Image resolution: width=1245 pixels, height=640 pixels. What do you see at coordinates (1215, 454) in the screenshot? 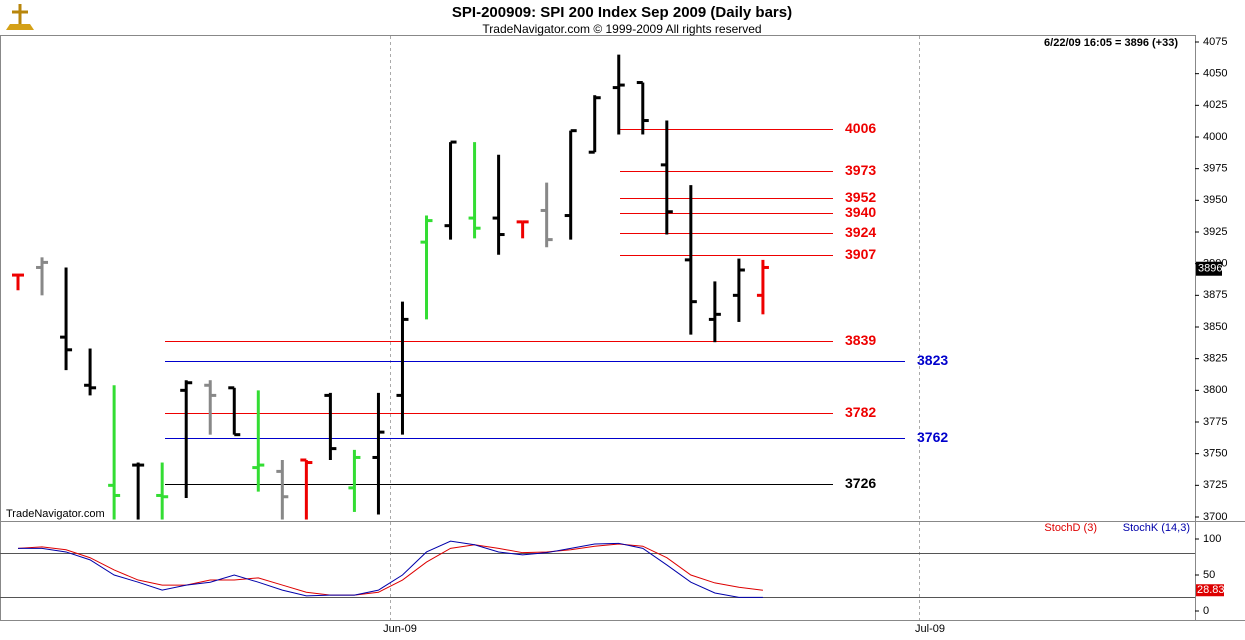
I see `y-tick-label: 3750` at bounding box center [1215, 454].